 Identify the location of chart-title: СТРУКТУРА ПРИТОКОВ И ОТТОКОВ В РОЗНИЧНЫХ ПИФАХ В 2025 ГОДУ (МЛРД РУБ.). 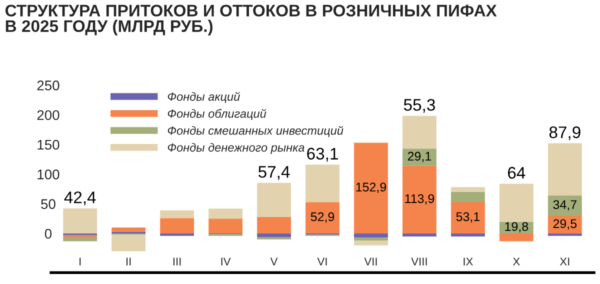
(251, 20).